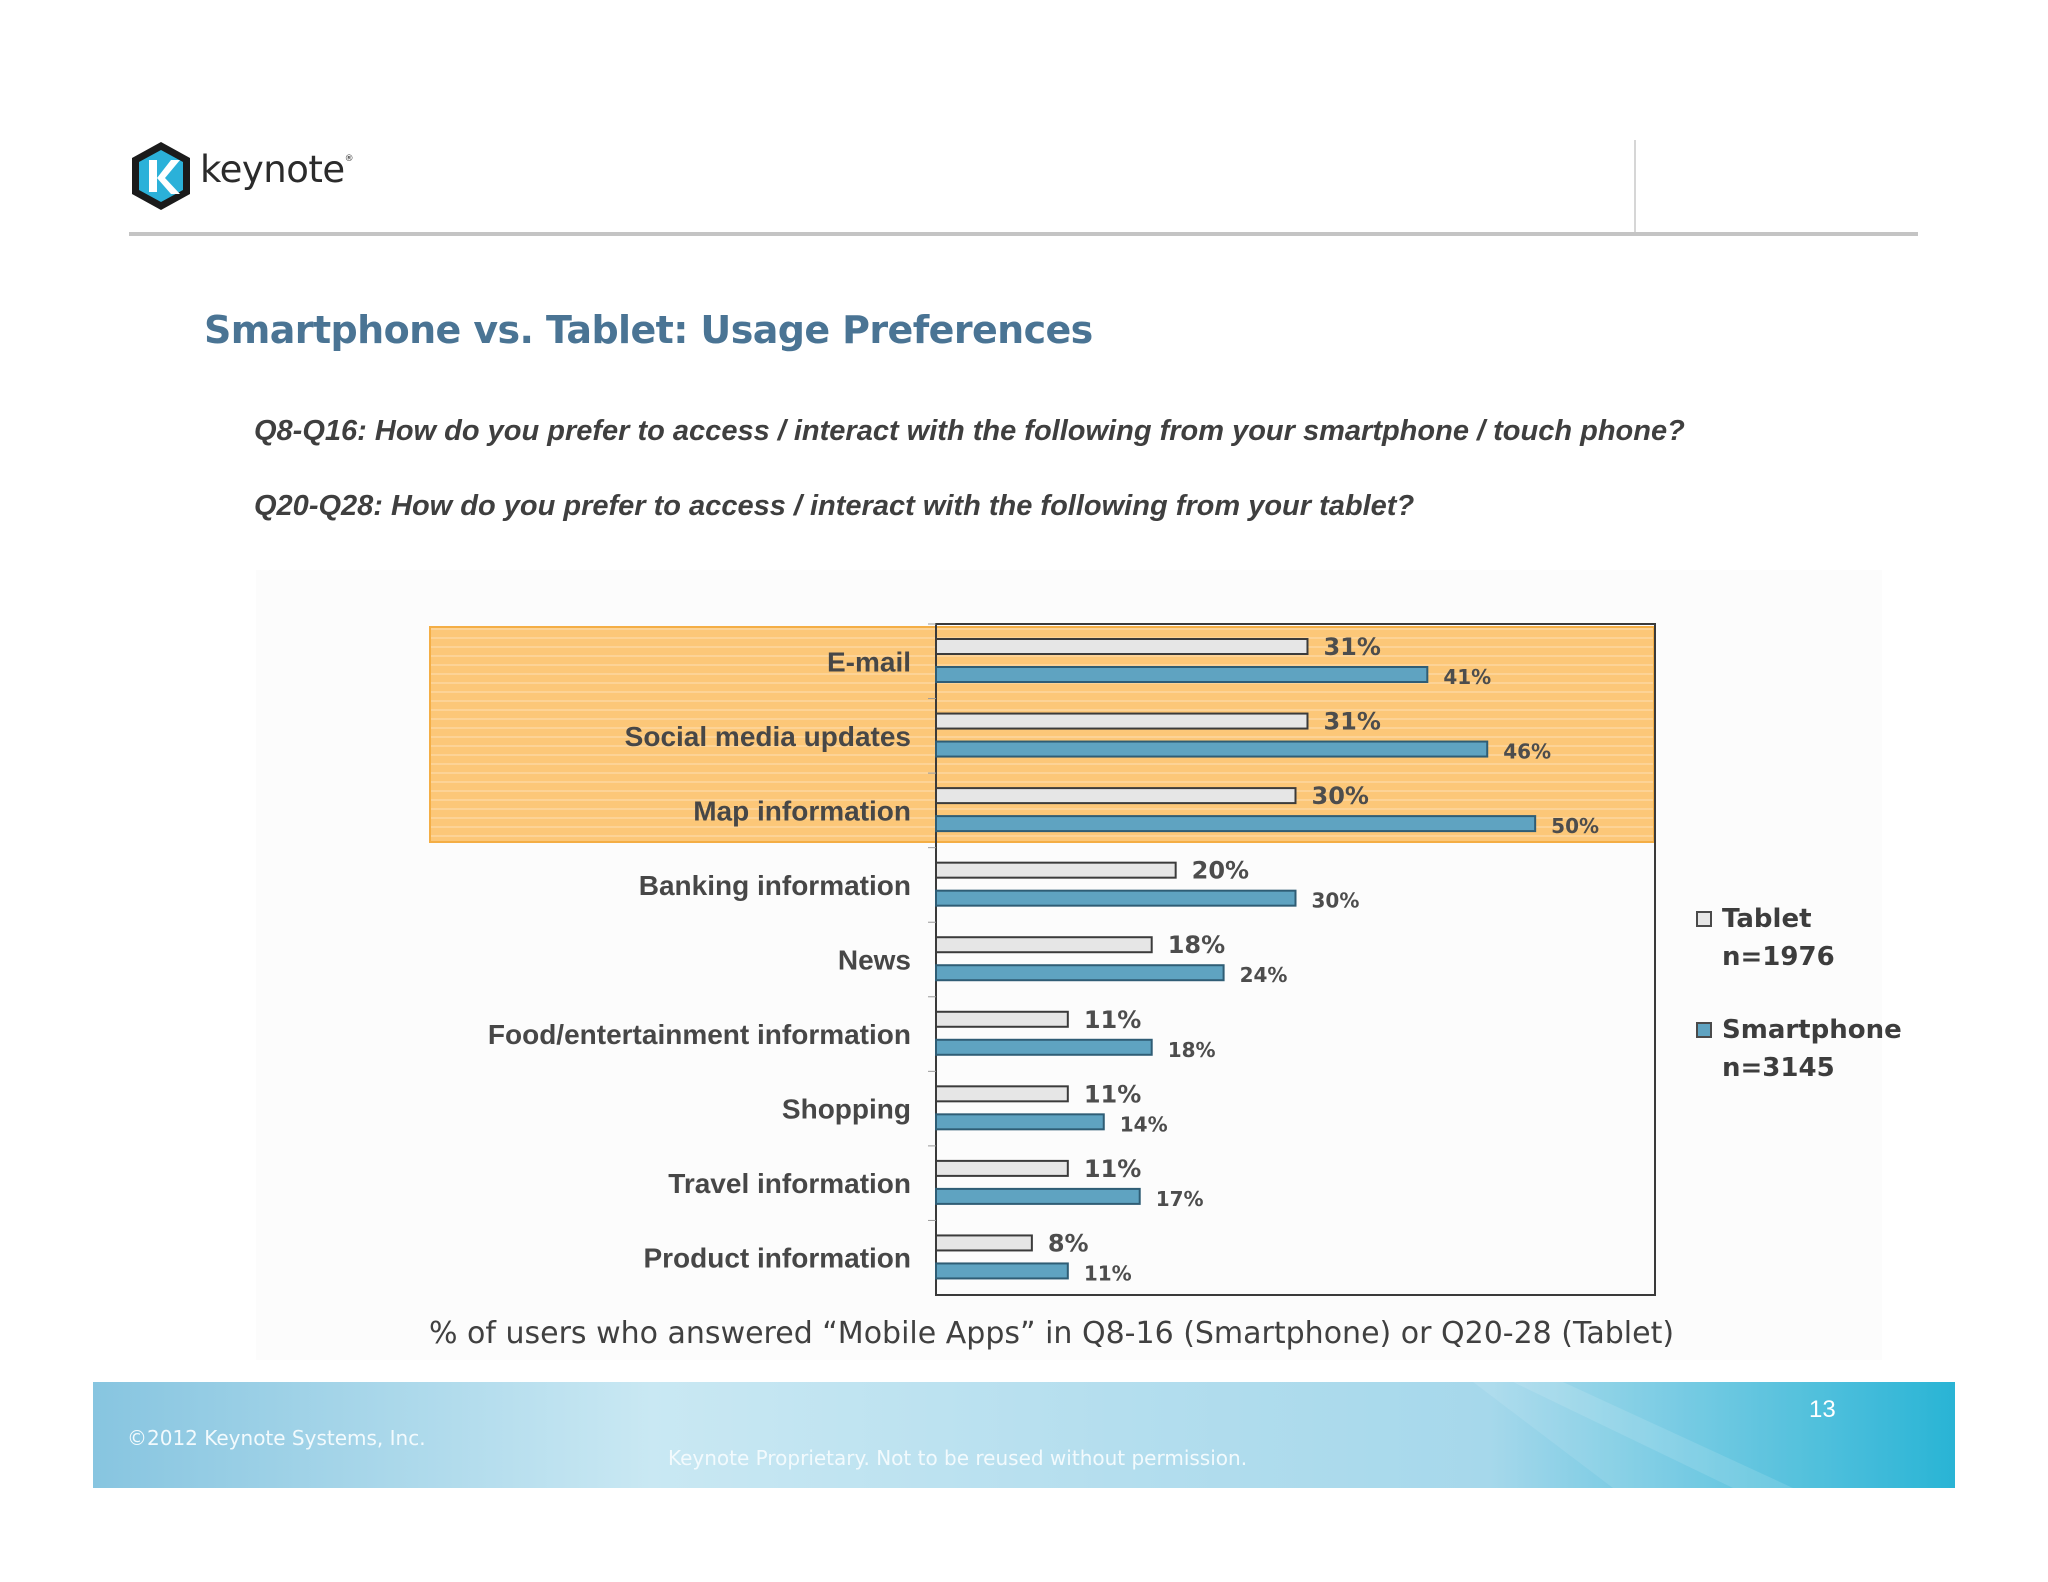 This screenshot has width=2048, height=1582. I want to click on category-label-travel-information: Travel information, so click(789, 1183).